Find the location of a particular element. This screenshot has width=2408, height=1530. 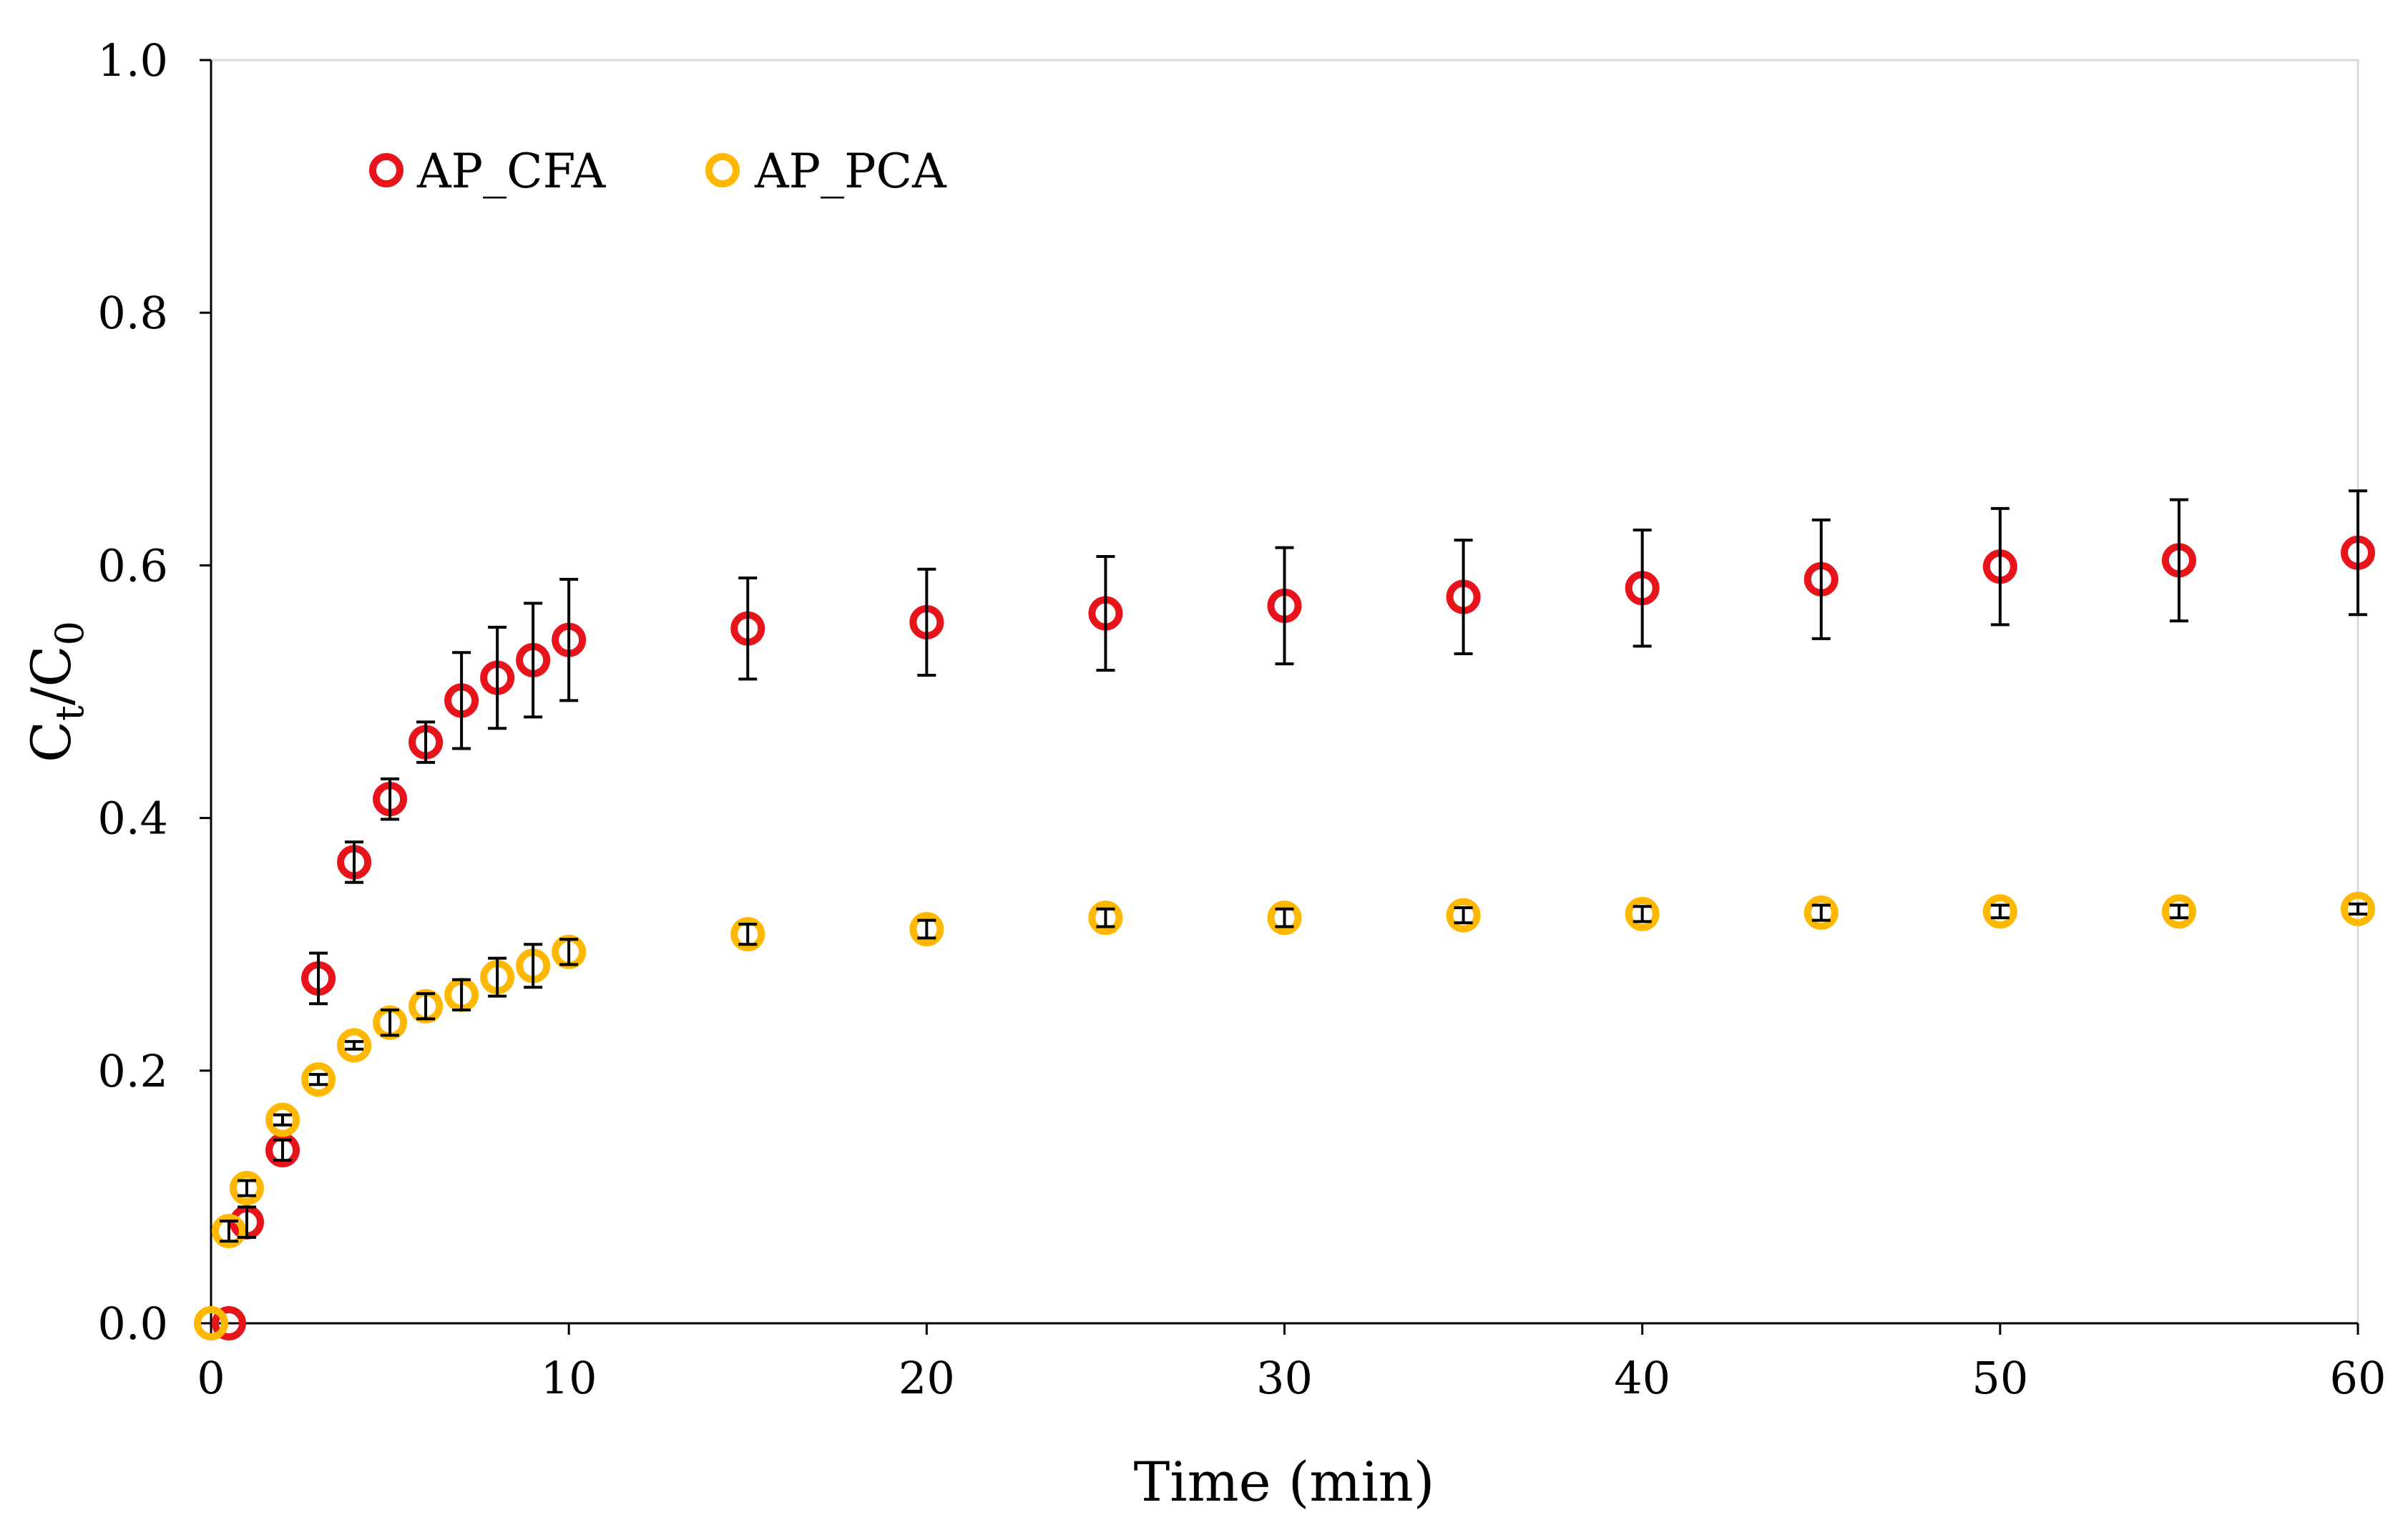

y-axis-title: Ct/C0 is located at coordinates (55, 691).